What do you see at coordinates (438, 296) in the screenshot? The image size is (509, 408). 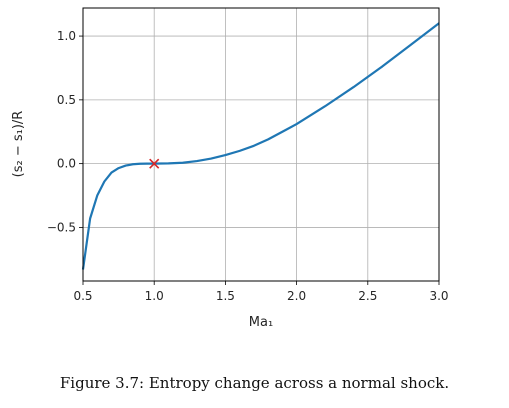 I see `x-tick-label: 3.0` at bounding box center [438, 296].